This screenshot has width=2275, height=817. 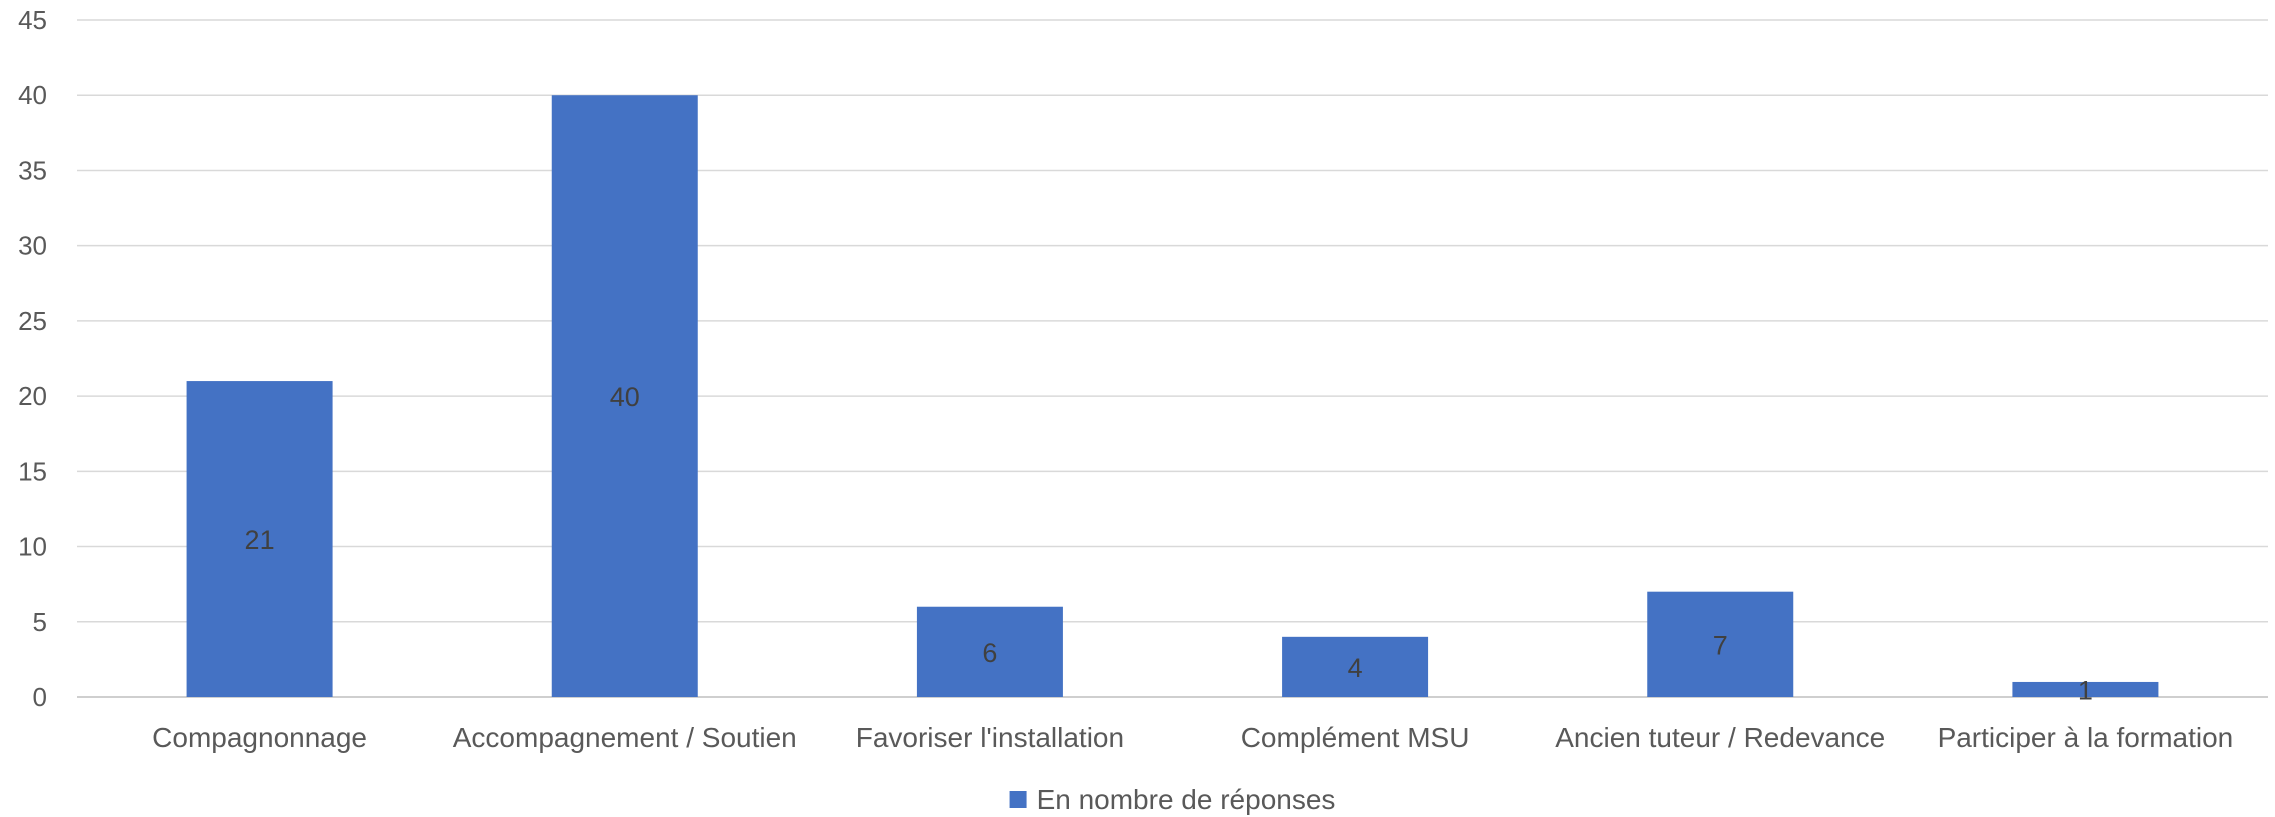 I want to click on y-tick-label: 40, so click(x=32, y=95).